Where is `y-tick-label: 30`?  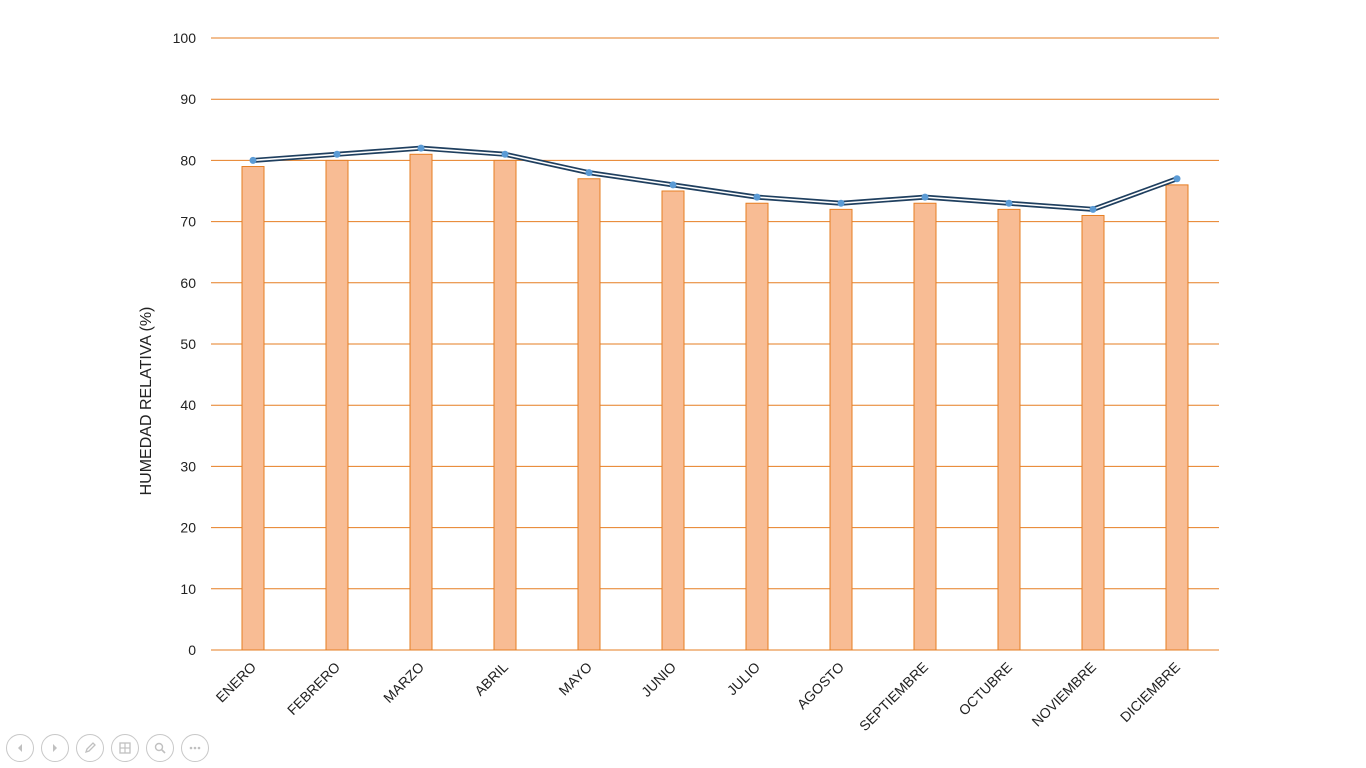 y-tick-label: 30 is located at coordinates (188, 466).